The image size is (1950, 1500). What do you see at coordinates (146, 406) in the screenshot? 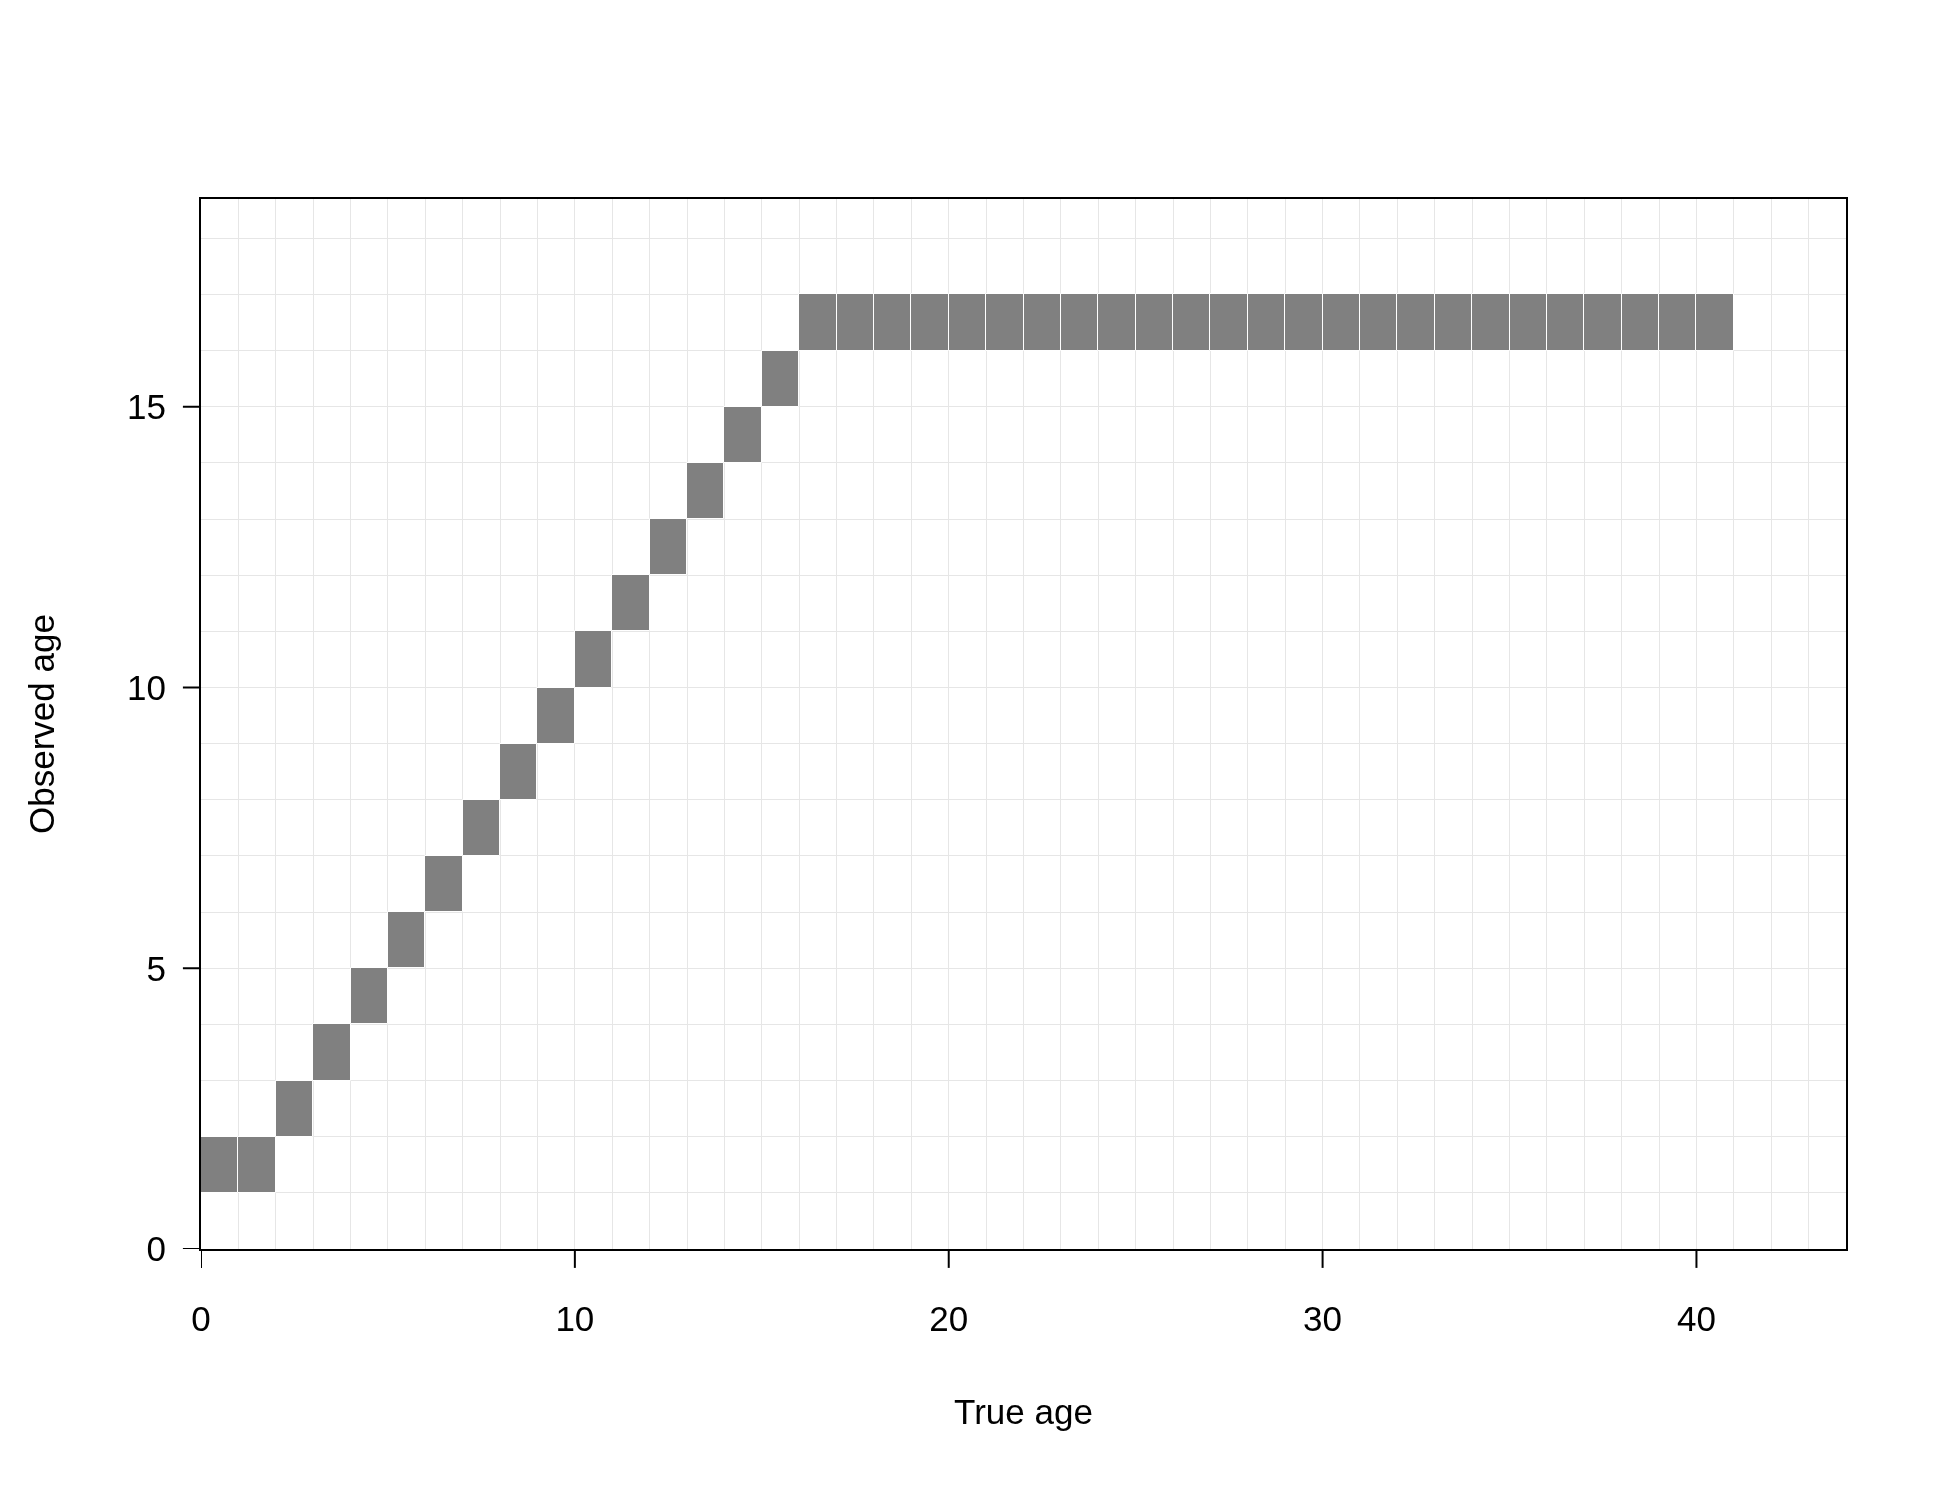
I see `y-tick-label: 15` at bounding box center [146, 406].